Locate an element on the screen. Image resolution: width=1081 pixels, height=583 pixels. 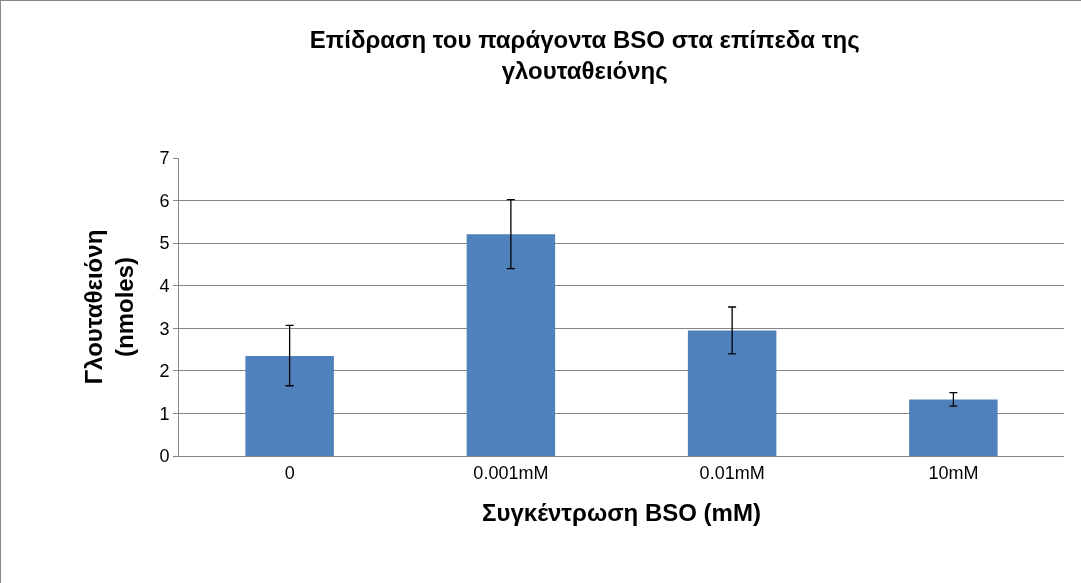
x-tick-label: 0 is located at coordinates (289, 472).